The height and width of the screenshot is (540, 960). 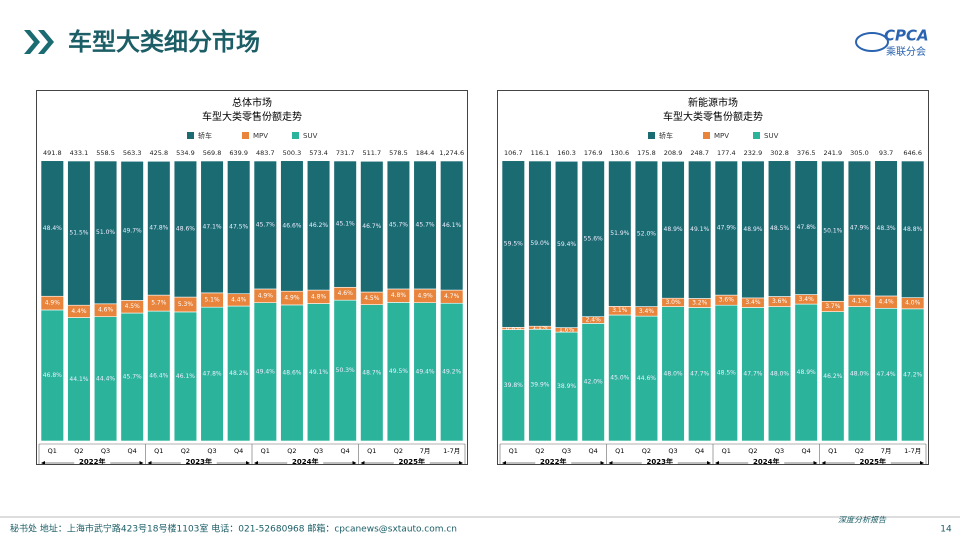 I want to click on value-label: 49.2%, so click(x=451, y=372).